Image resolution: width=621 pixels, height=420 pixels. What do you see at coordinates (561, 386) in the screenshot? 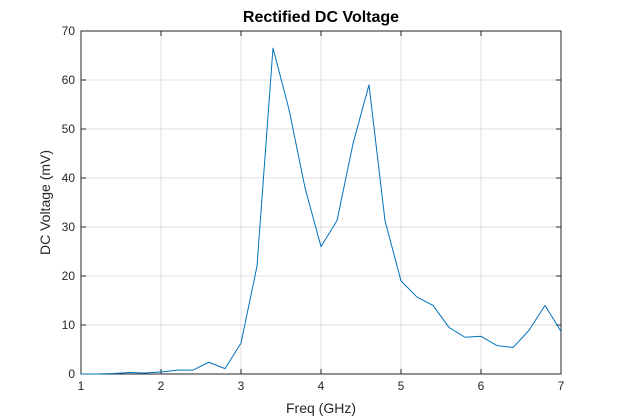
I see `x-tick-label: 7` at bounding box center [561, 386].